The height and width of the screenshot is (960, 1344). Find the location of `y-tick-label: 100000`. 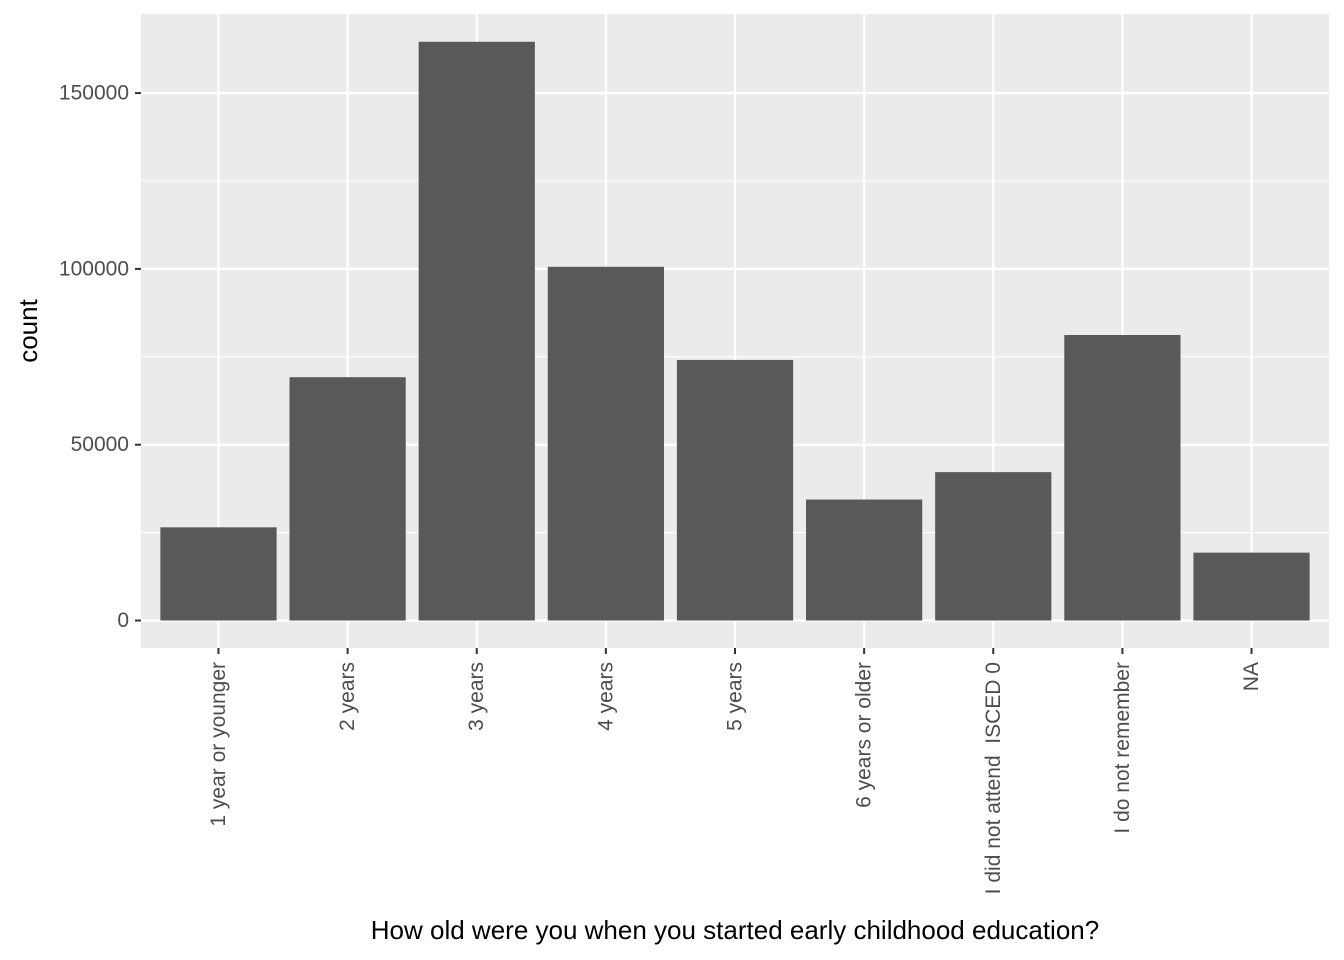

y-tick-label: 100000 is located at coordinates (94, 268).